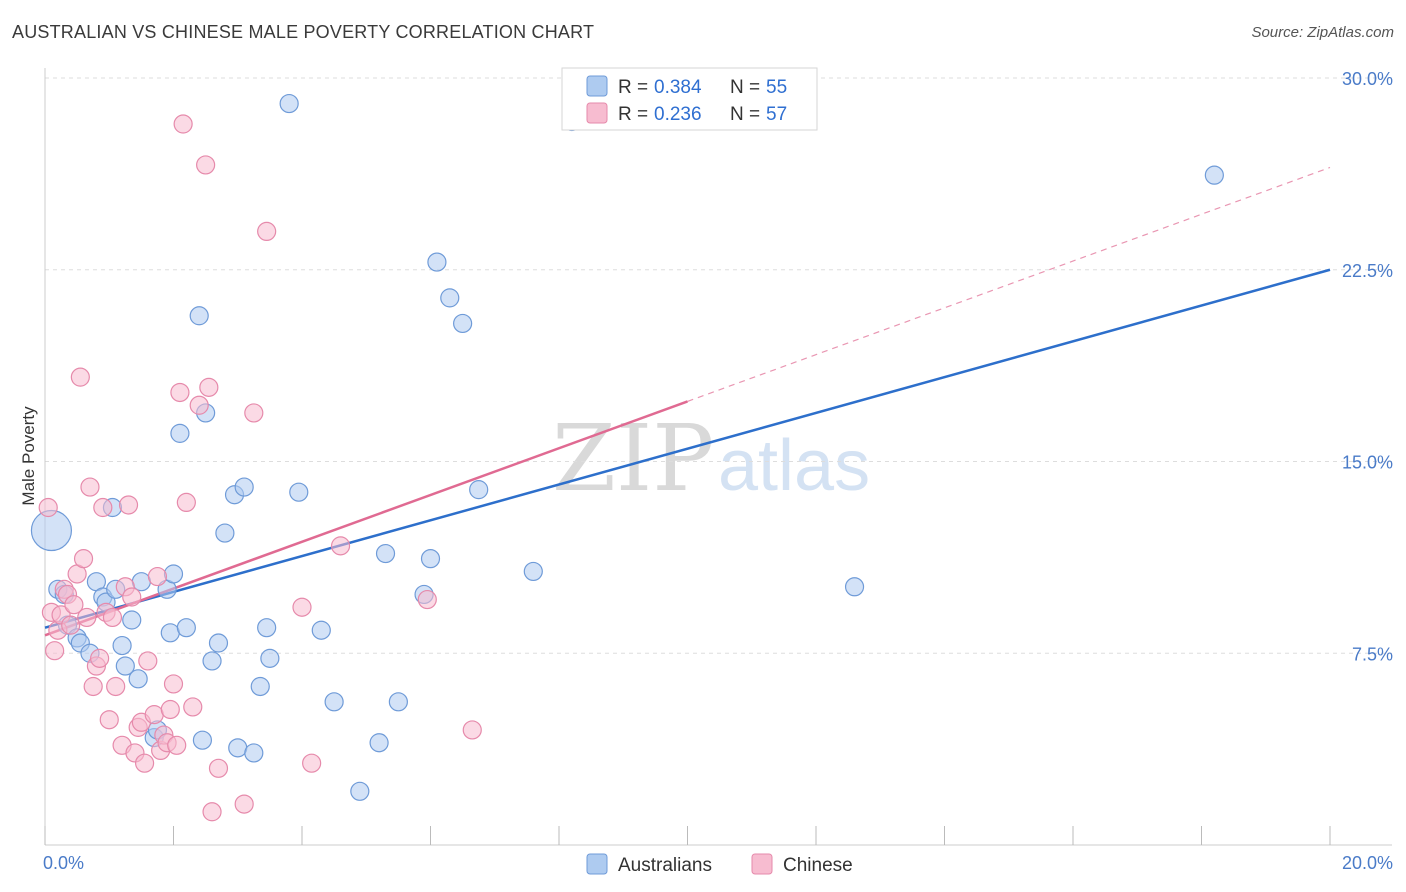  I want to click on watermark-atlas: atlas, so click(794, 466).